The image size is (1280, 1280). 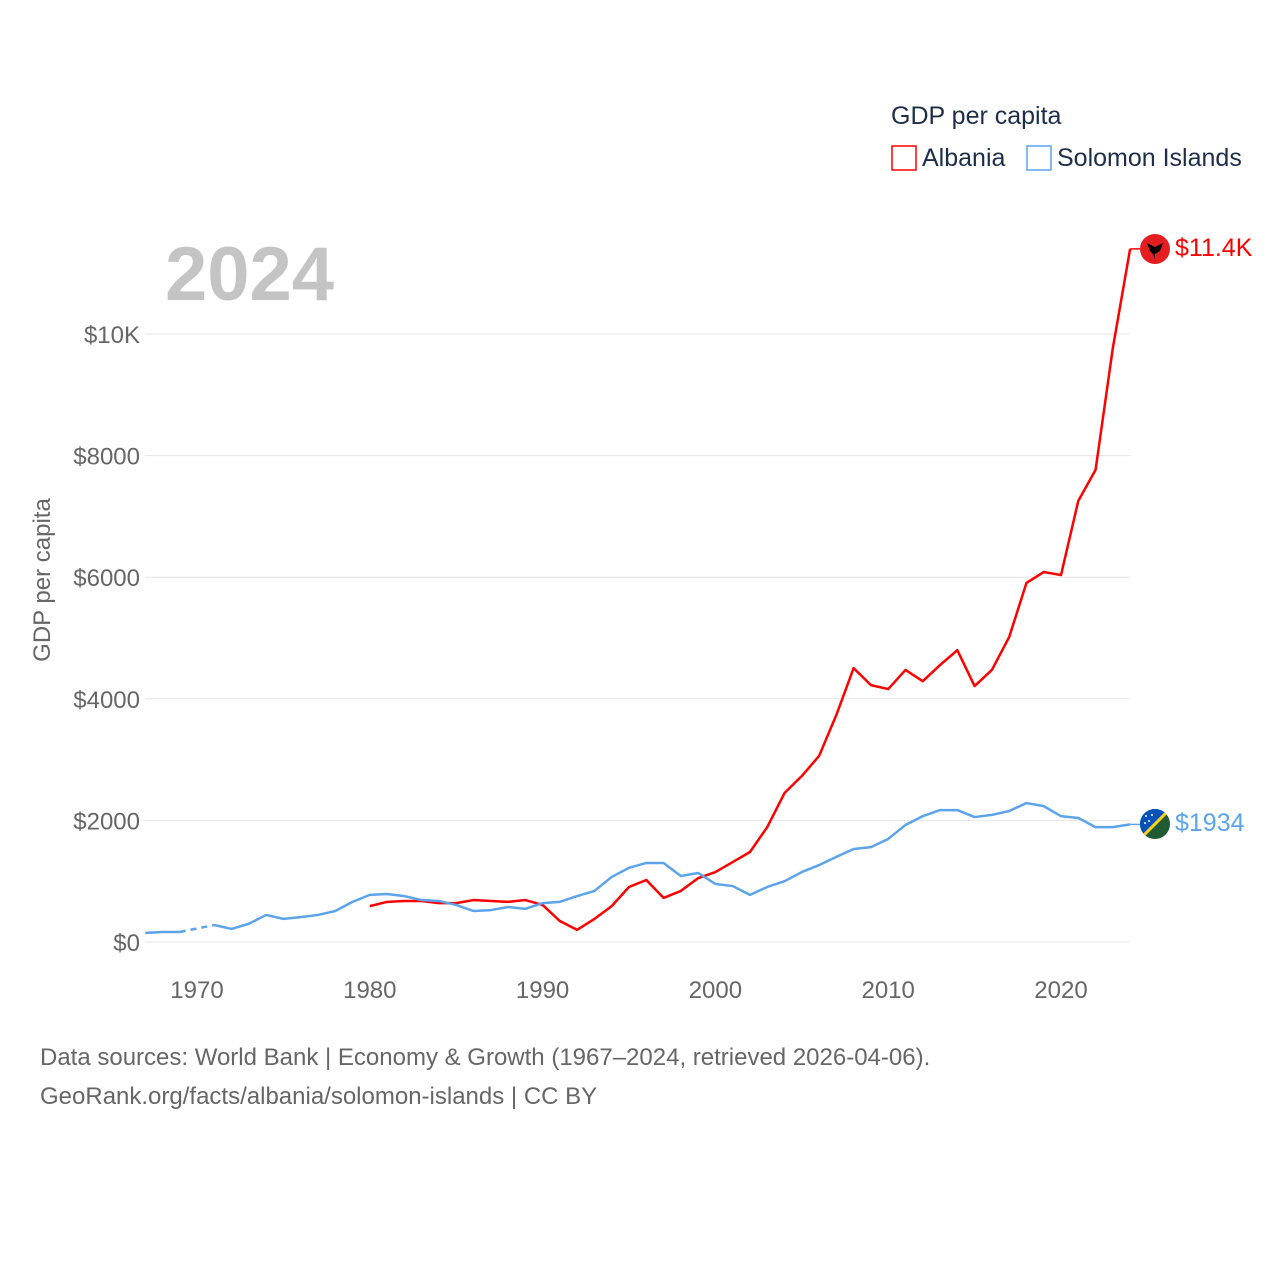 What do you see at coordinates (42, 580) in the screenshot?
I see `y-axis-label: GDP per capita` at bounding box center [42, 580].